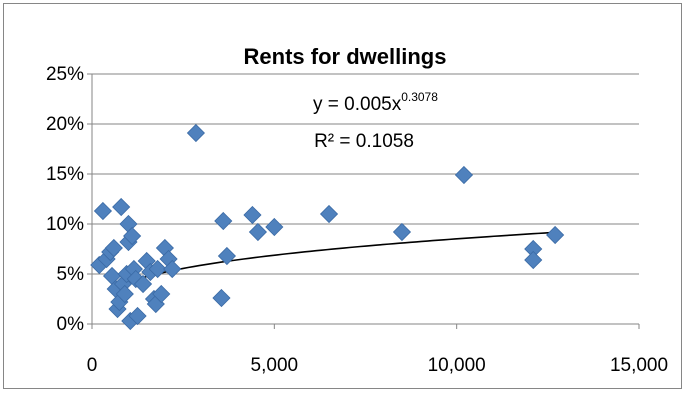 The height and width of the screenshot is (394, 687). Describe the element at coordinates (357, 104) in the screenshot. I see `trendline-equation-base: y = 0.005x` at that location.